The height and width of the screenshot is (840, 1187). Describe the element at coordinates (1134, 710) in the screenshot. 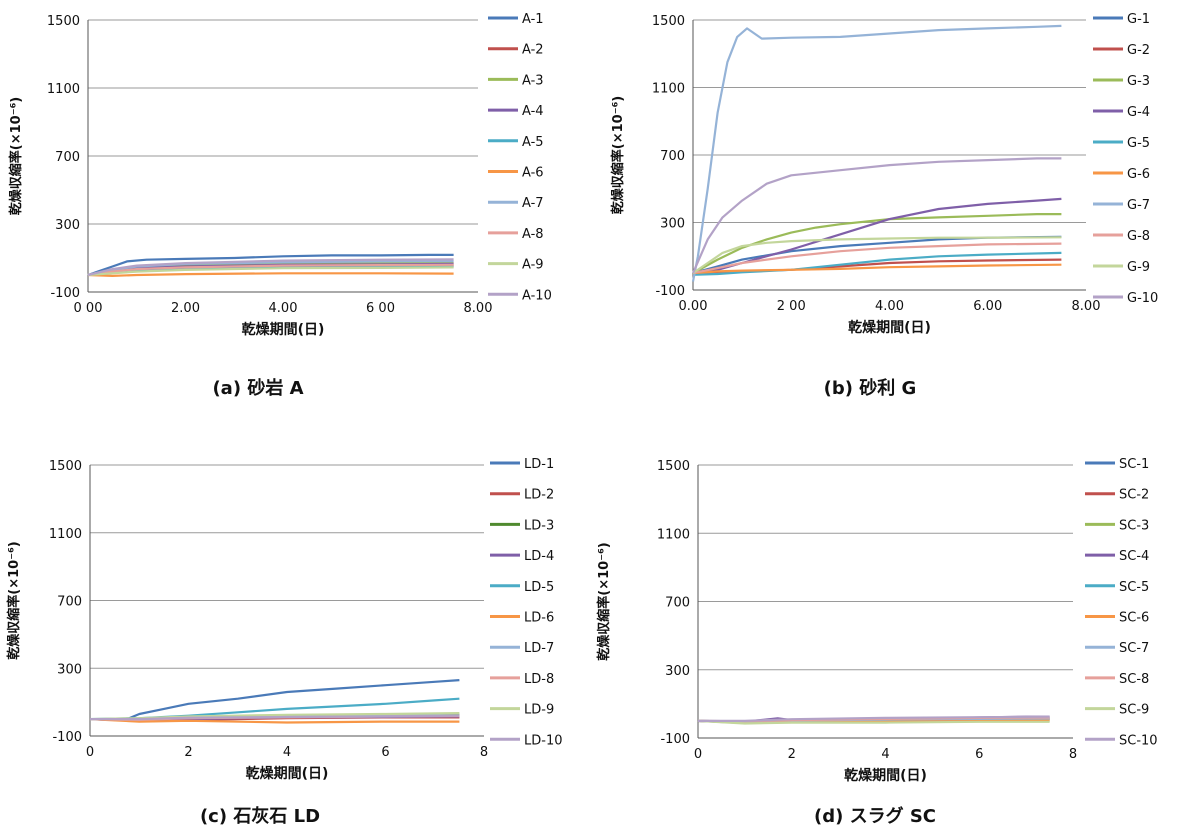

I see `legend-label: SC-9` at that location.